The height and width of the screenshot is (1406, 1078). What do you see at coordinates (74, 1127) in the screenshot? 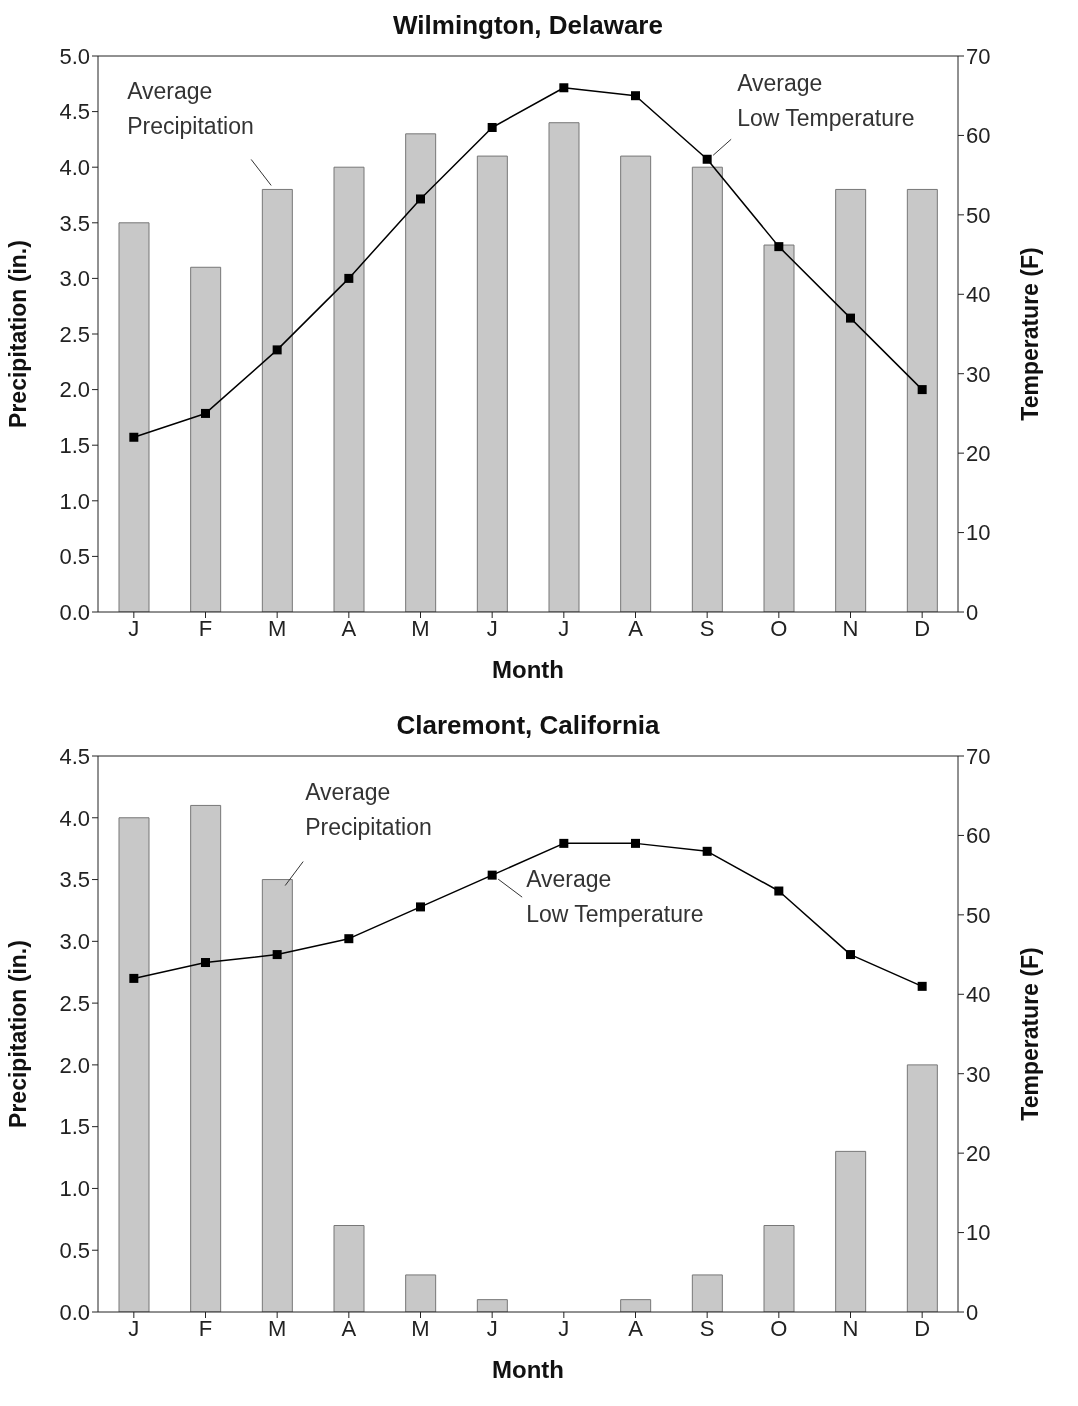
I see `y-tick-label: 1.5` at bounding box center [74, 1127].